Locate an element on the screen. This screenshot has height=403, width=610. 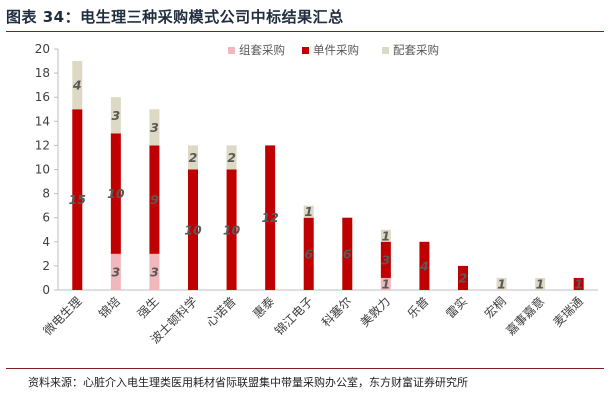
chart-title: 图表 34：电生理三种采购模式公司中标结果汇总 is located at coordinates (175, 17).